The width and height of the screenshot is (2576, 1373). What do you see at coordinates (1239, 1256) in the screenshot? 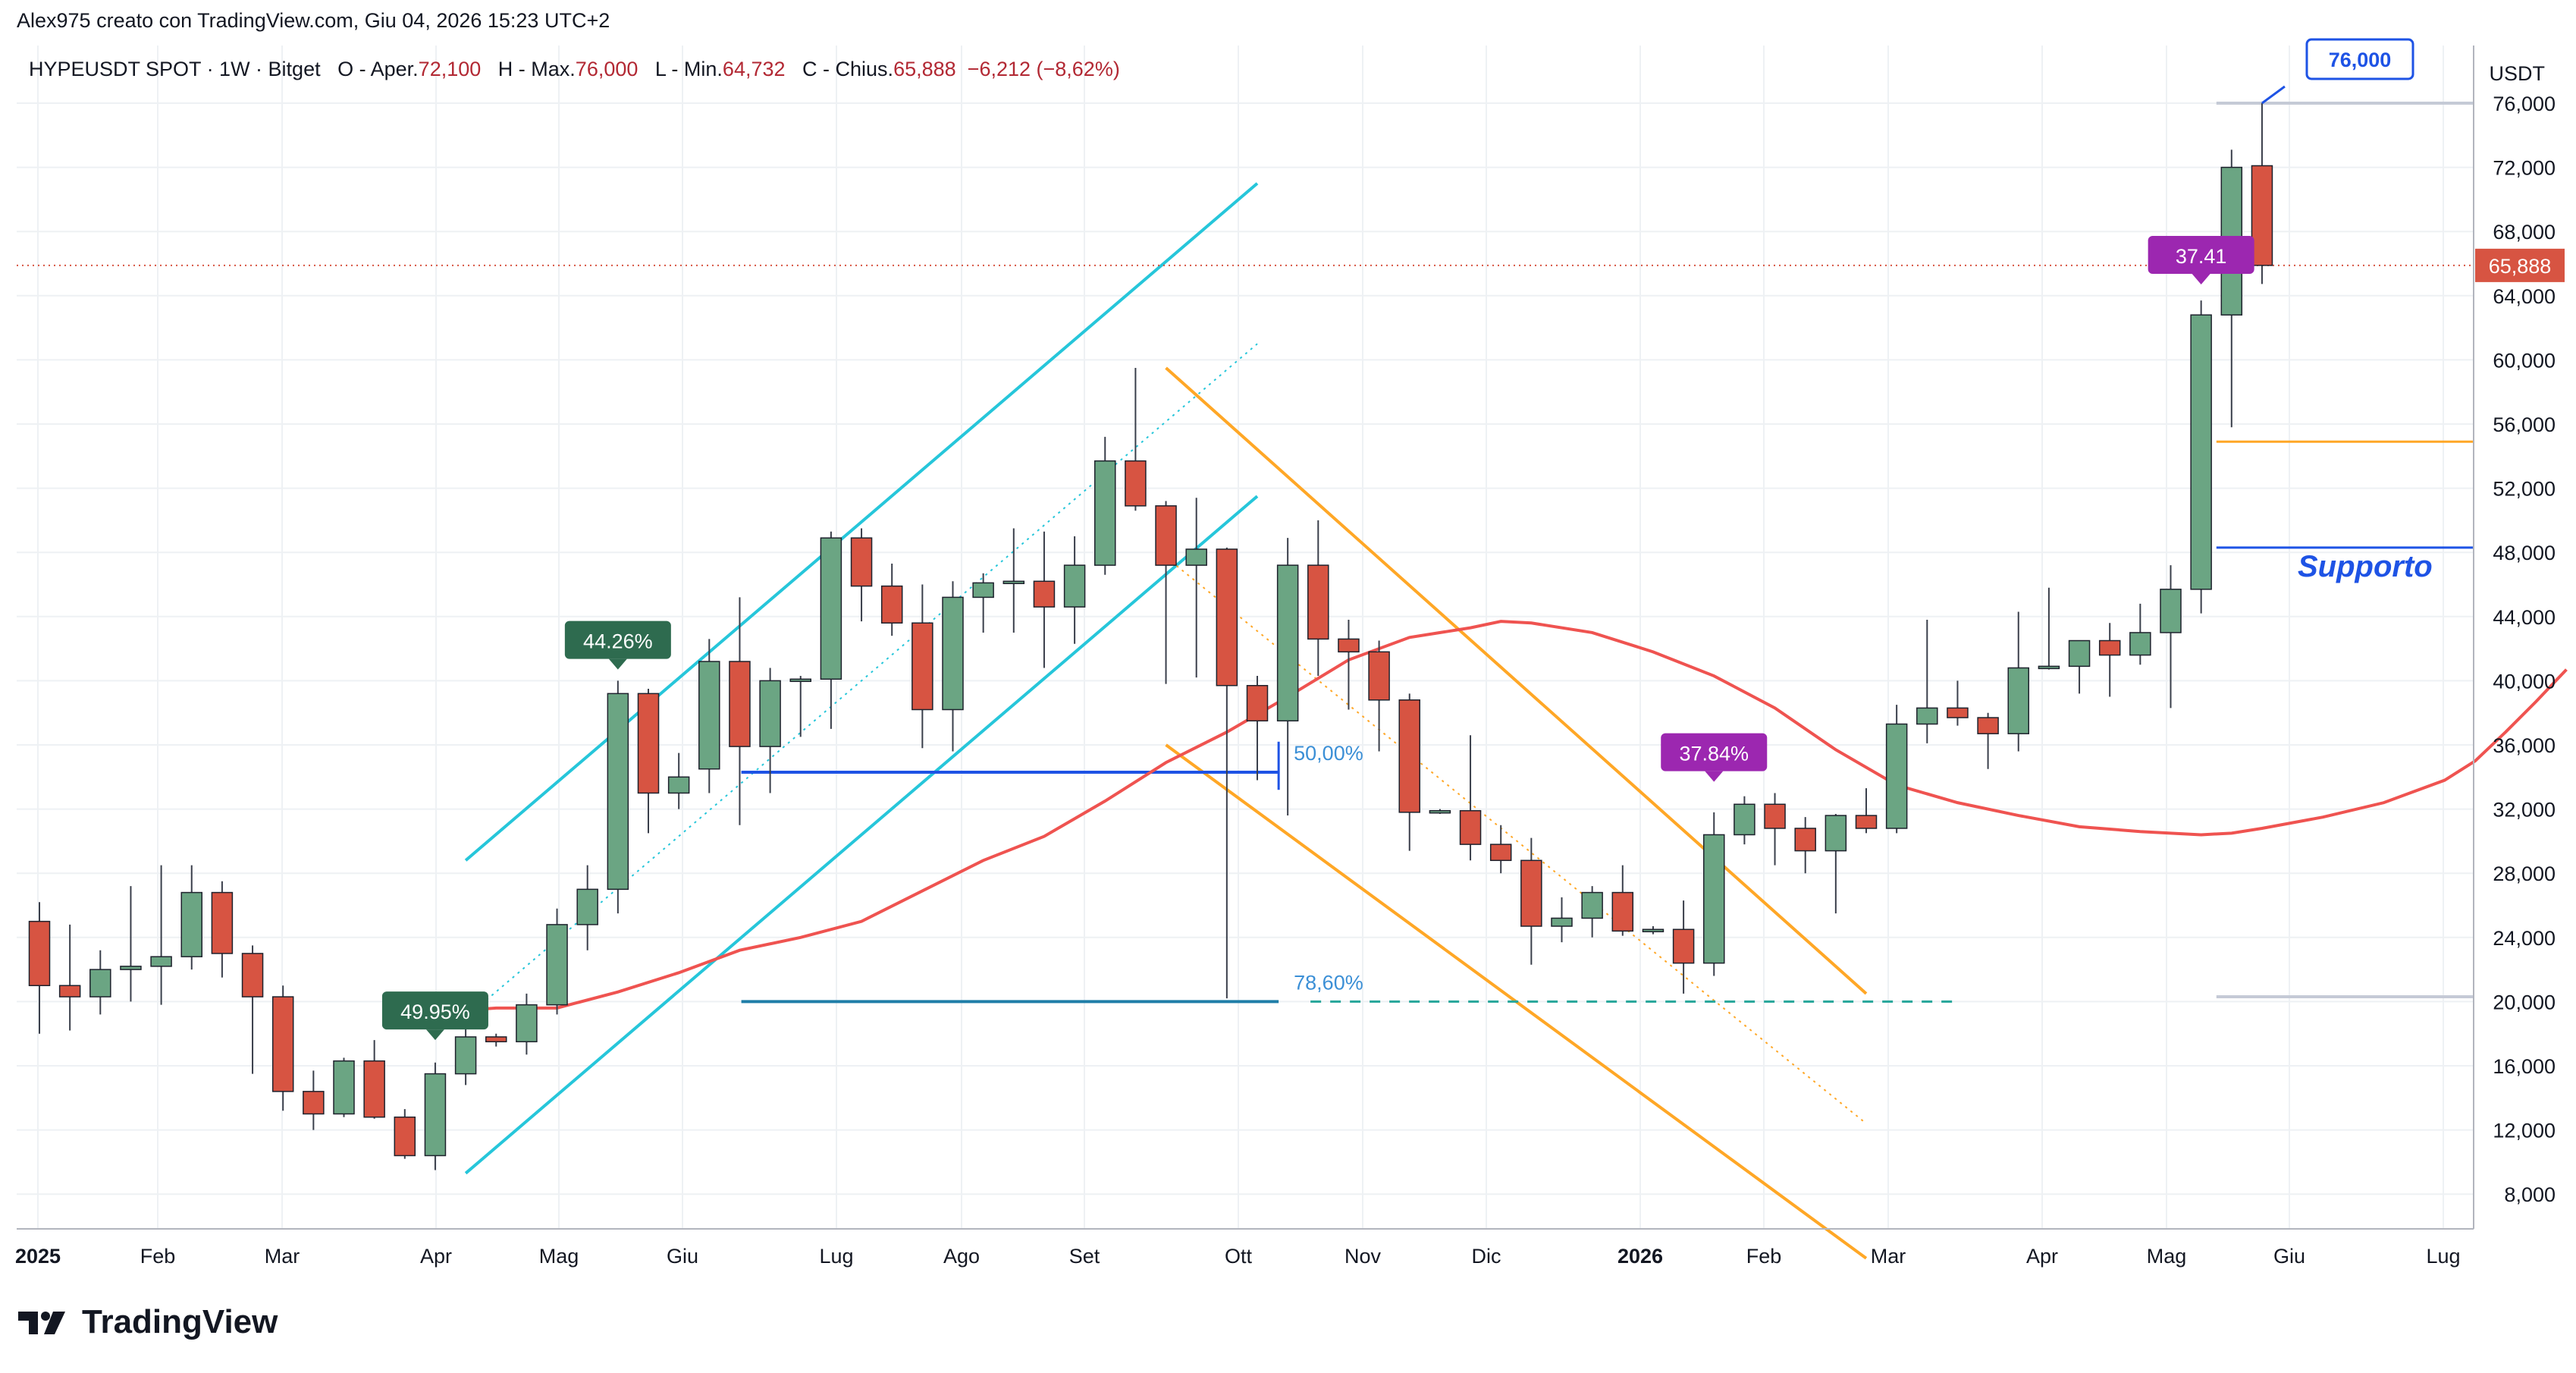
I see `x-tick-label: Ott` at bounding box center [1239, 1256].